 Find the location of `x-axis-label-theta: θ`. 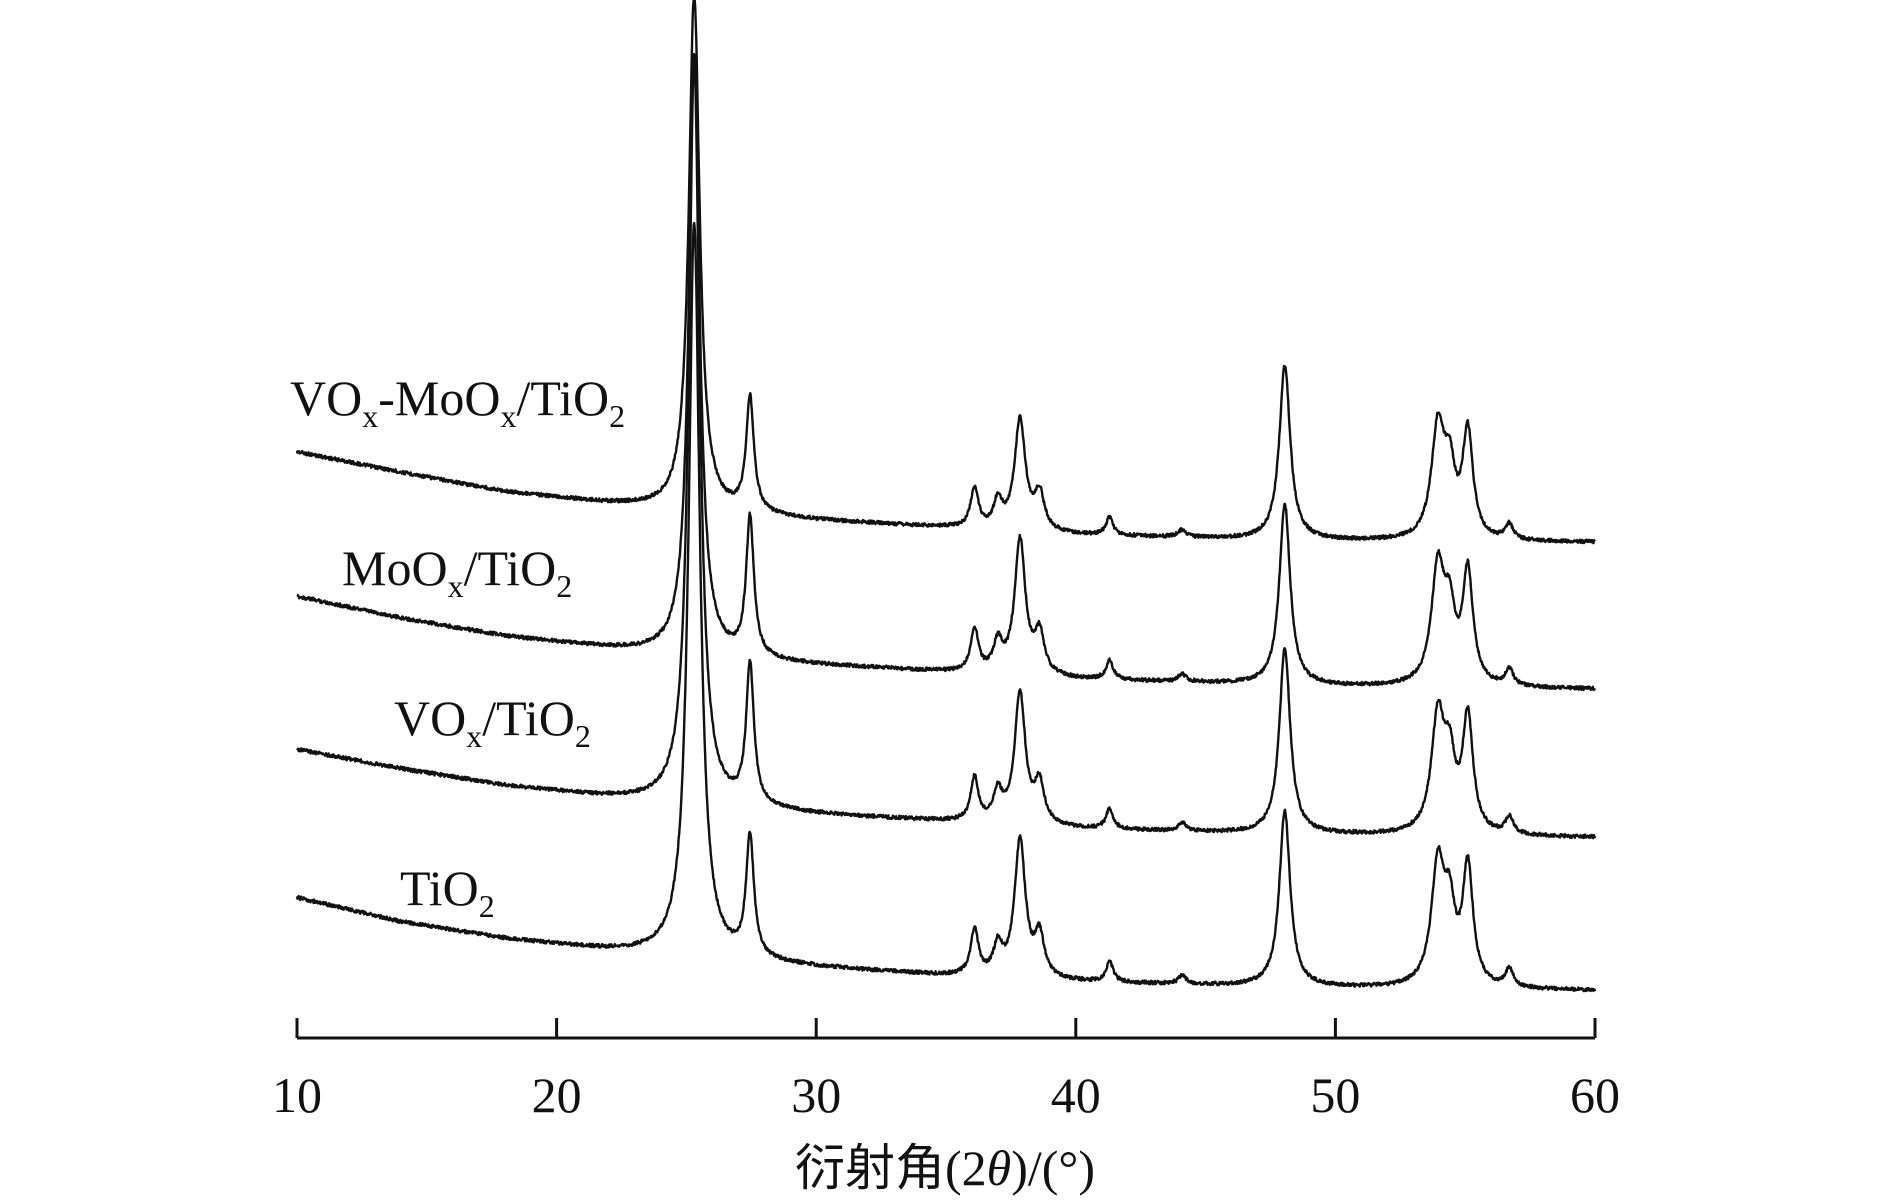

x-axis-label-theta: θ is located at coordinates (999, 1168).